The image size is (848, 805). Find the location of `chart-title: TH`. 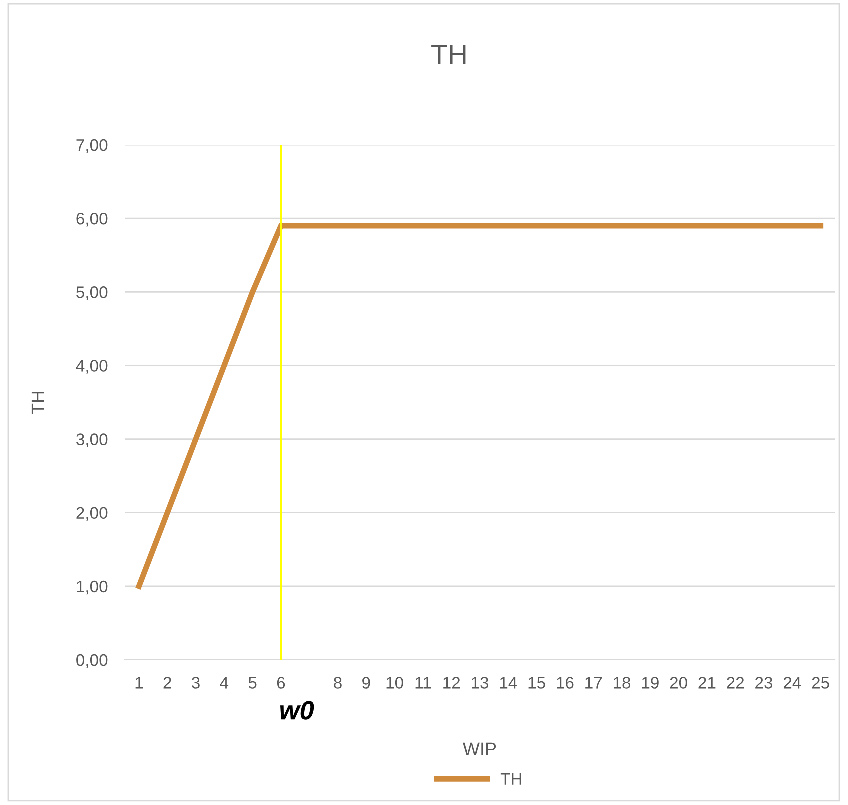

chart-title: TH is located at coordinates (449, 54).